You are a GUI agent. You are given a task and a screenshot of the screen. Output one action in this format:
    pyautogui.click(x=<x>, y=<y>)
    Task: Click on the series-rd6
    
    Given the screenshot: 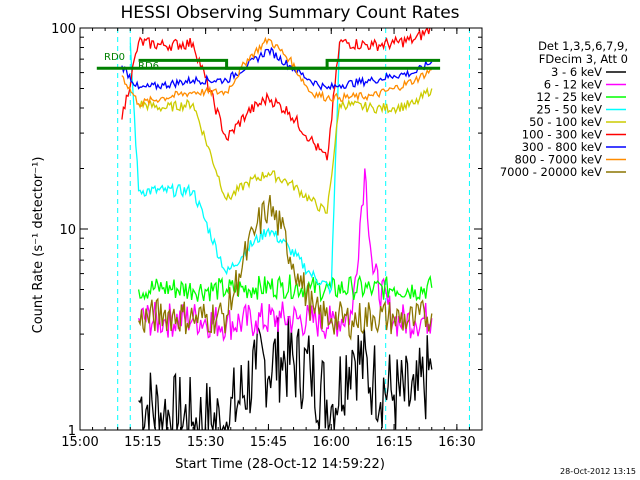 What is the action you would take?
    pyautogui.click(x=289, y=64)
    